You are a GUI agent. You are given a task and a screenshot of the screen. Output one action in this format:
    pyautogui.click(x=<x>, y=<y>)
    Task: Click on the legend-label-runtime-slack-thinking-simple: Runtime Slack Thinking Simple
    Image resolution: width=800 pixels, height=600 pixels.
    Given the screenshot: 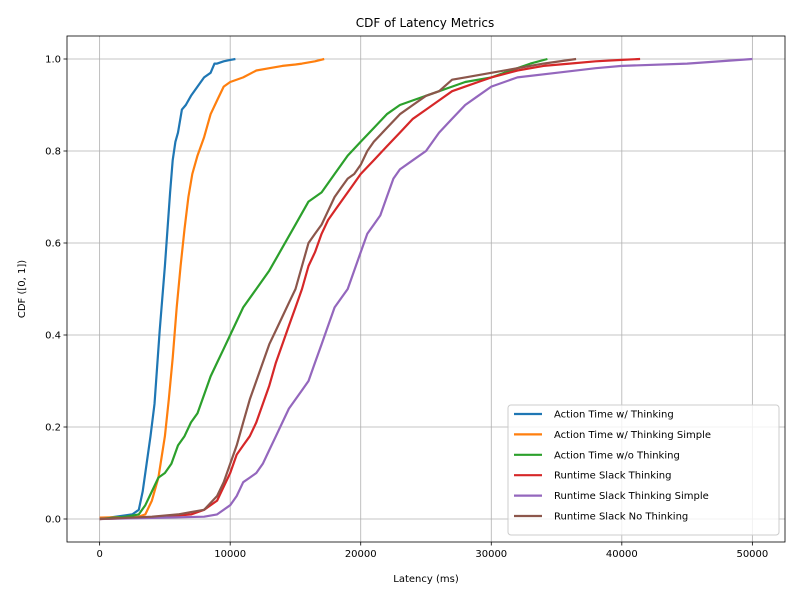 What is the action you would take?
    pyautogui.click(x=631, y=496)
    